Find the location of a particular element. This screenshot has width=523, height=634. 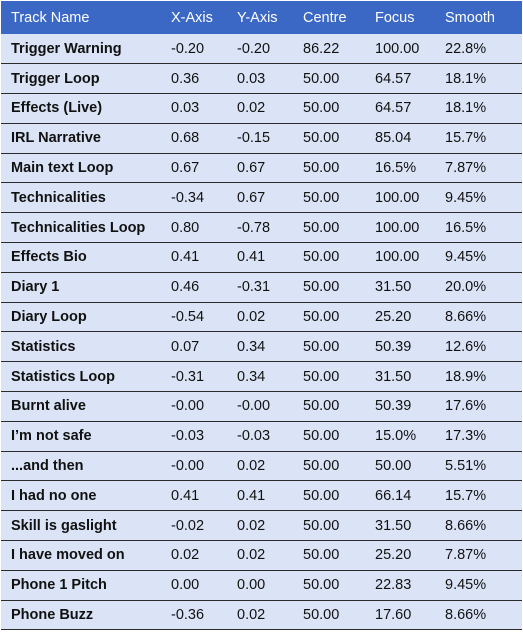

cell-track-name: Effects Bio is located at coordinates (81, 257).